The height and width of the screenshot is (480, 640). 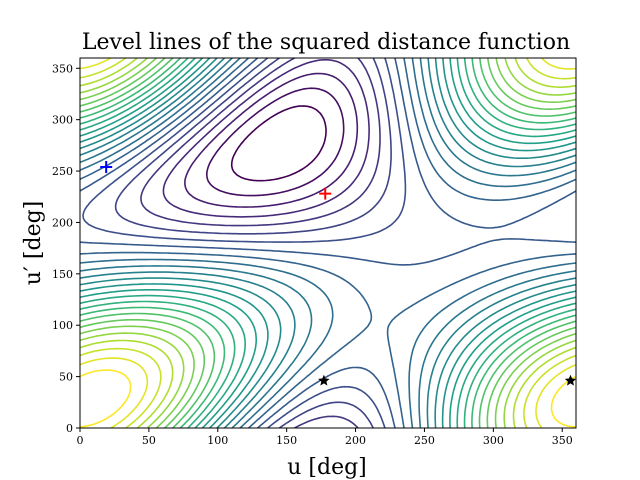 What do you see at coordinates (62, 325) in the screenshot?
I see `y-tick-label: 100` at bounding box center [62, 325].